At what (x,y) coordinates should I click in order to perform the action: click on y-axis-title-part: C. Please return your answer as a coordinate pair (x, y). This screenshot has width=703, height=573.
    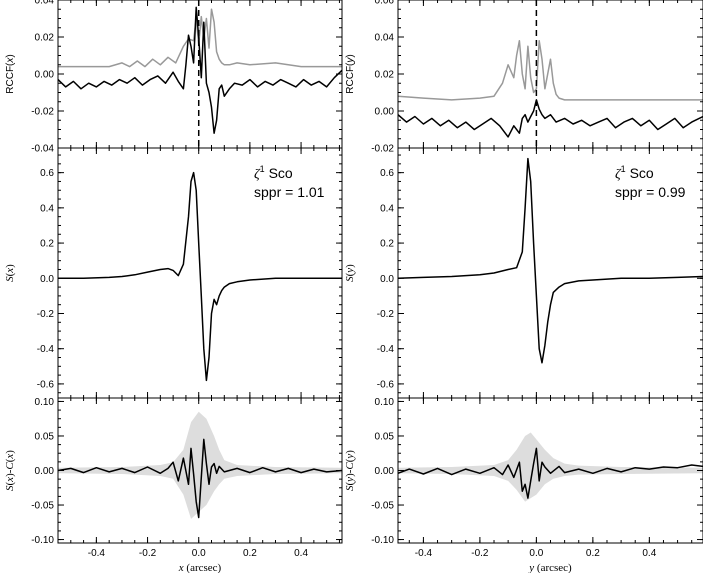
    Looking at the image, I should click on (10, 466).